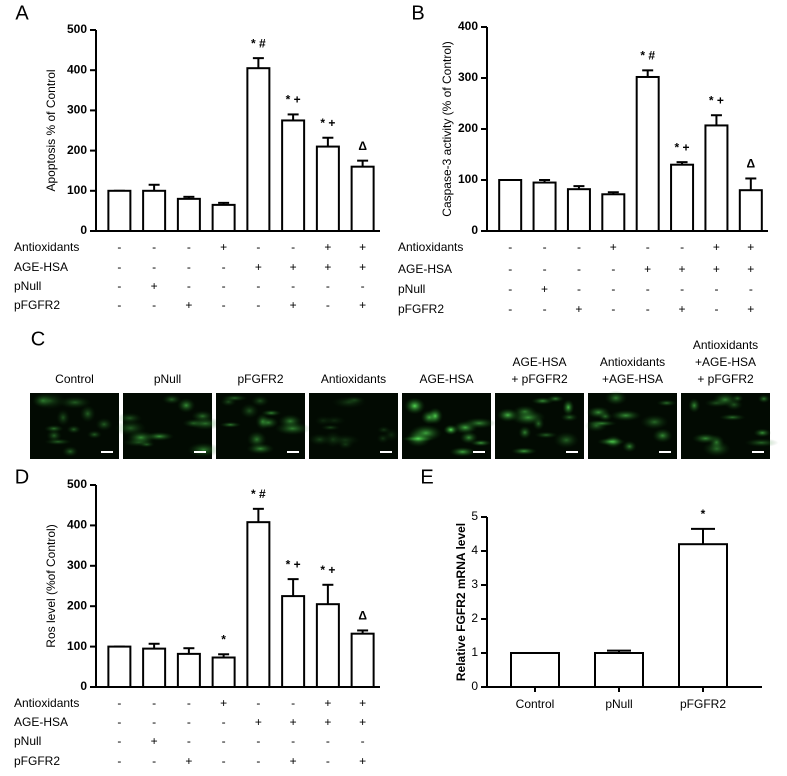 The height and width of the screenshot is (776, 787). What do you see at coordinates (618, 704) in the screenshot?
I see `x-tick-label: pNull` at bounding box center [618, 704].